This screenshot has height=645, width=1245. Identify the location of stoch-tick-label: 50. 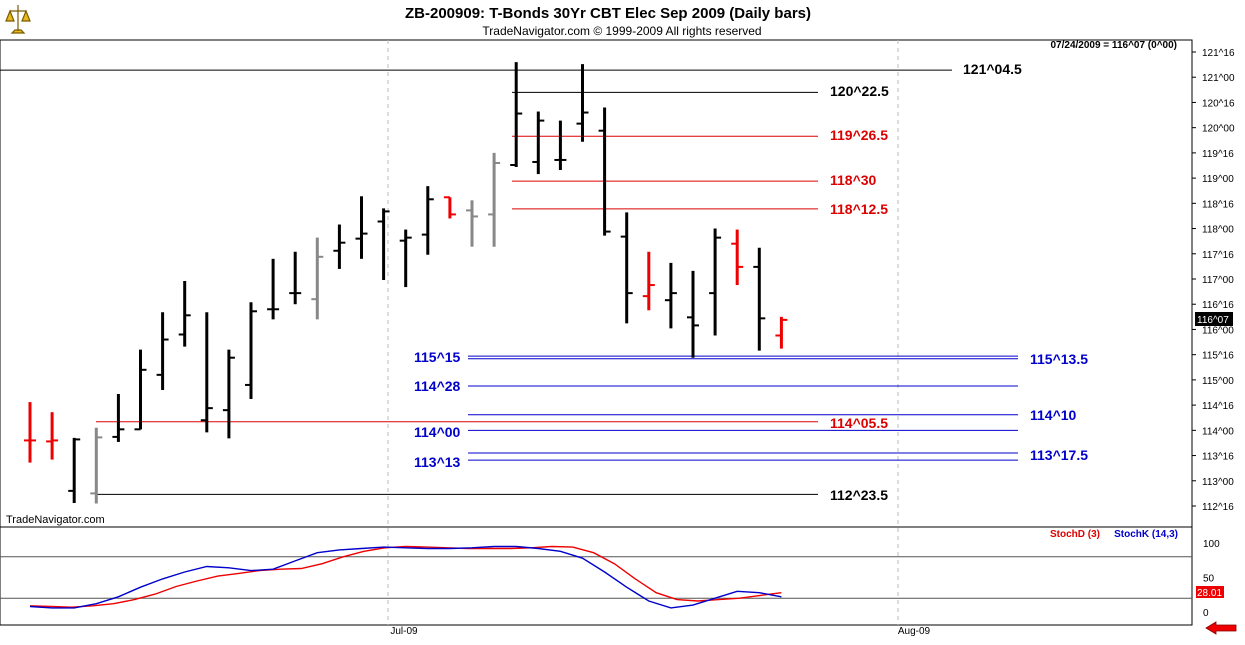
(1209, 579).